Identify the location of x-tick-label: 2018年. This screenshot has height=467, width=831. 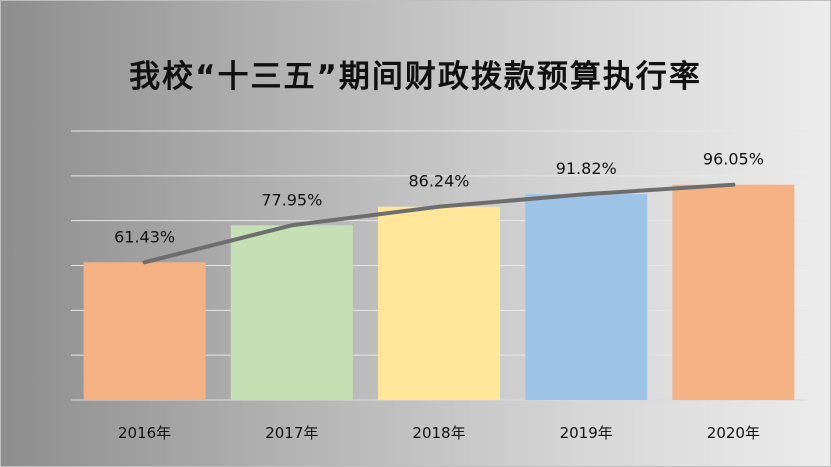
(438, 433).